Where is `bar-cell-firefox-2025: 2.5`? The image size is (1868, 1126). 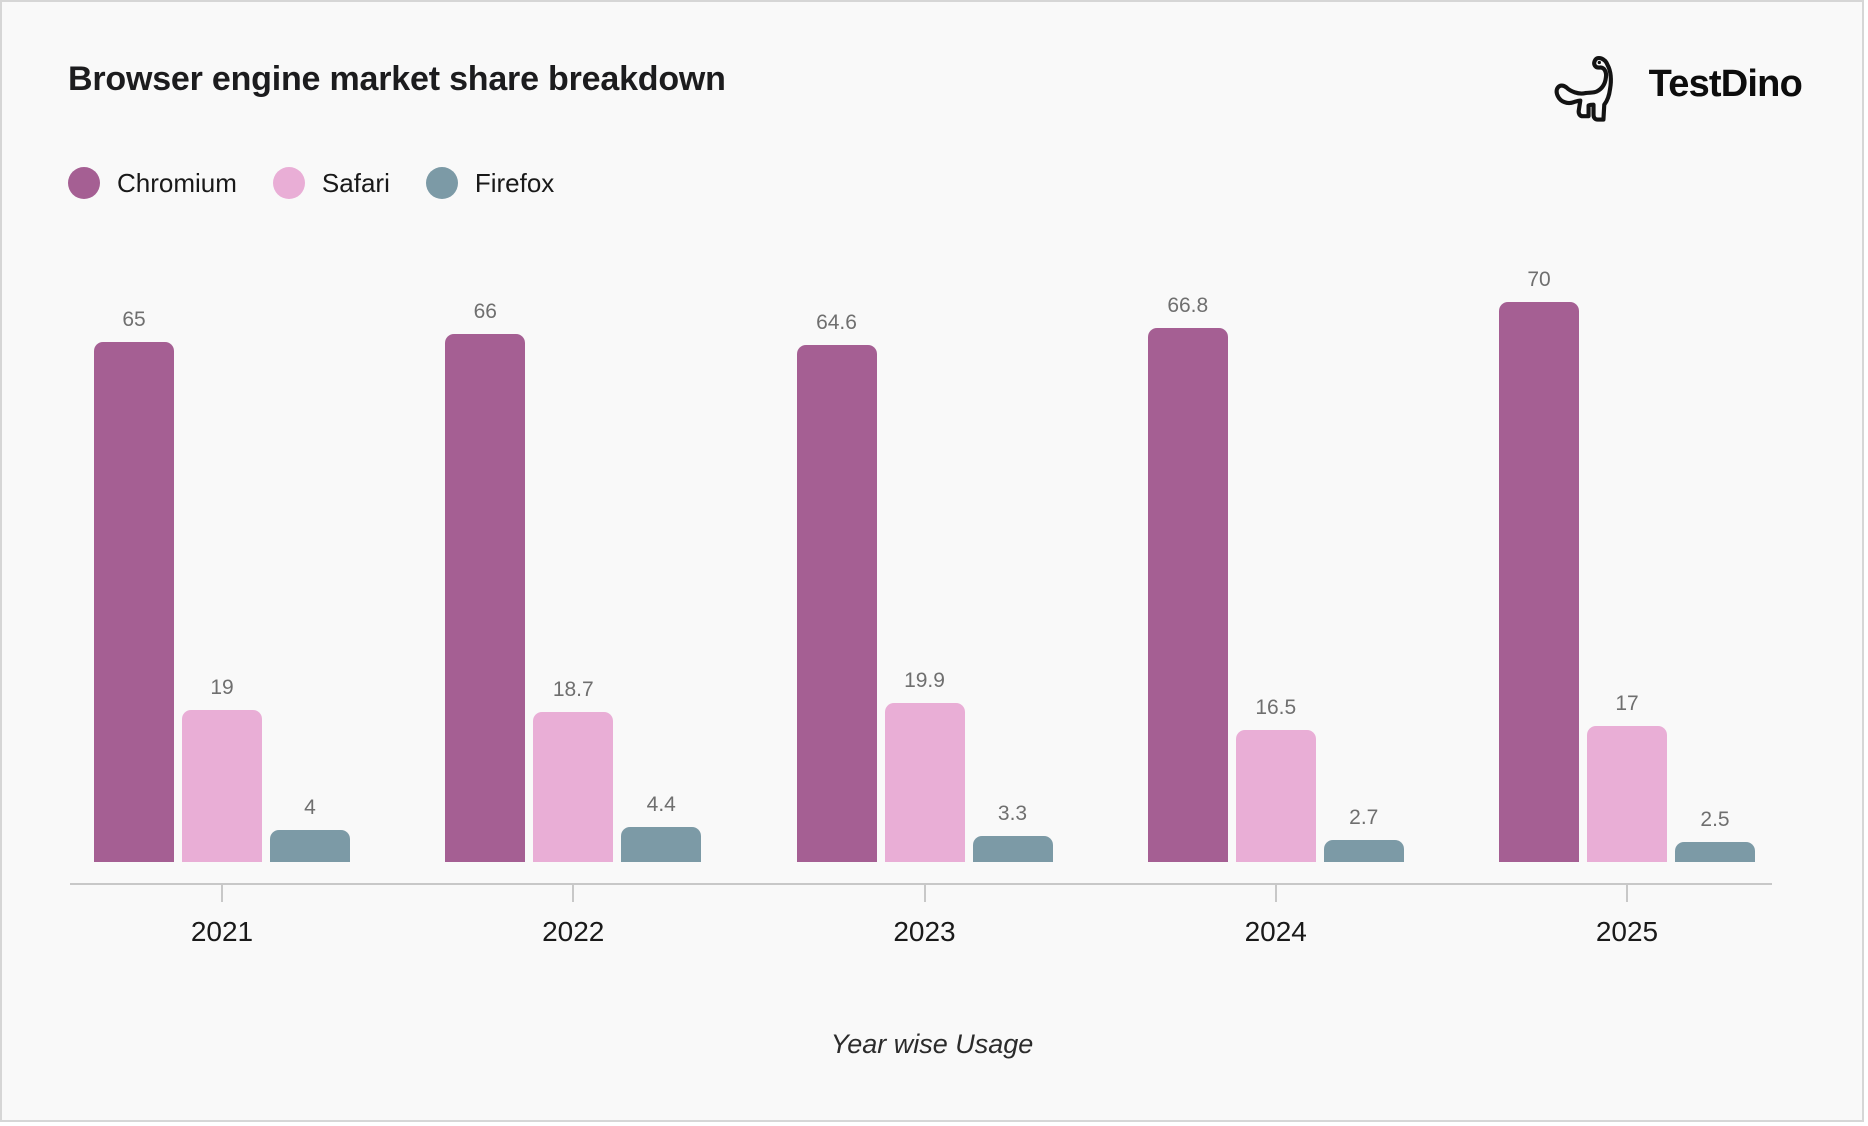
bar-cell-firefox-2025: 2.5 is located at coordinates (1715, 835).